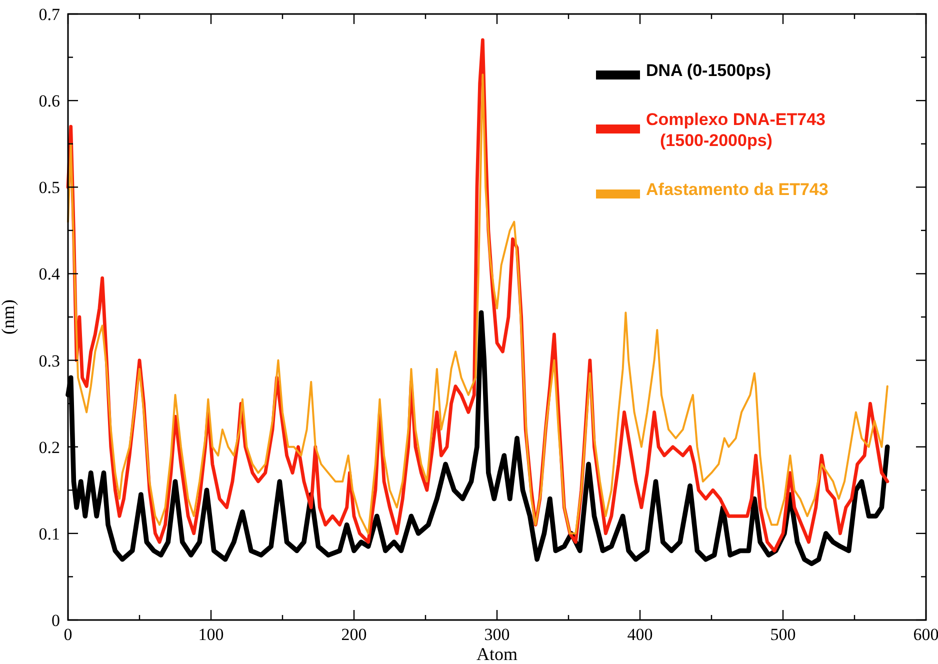 This screenshot has width=938, height=664. I want to click on x-tick-label: 300, so click(497, 634).